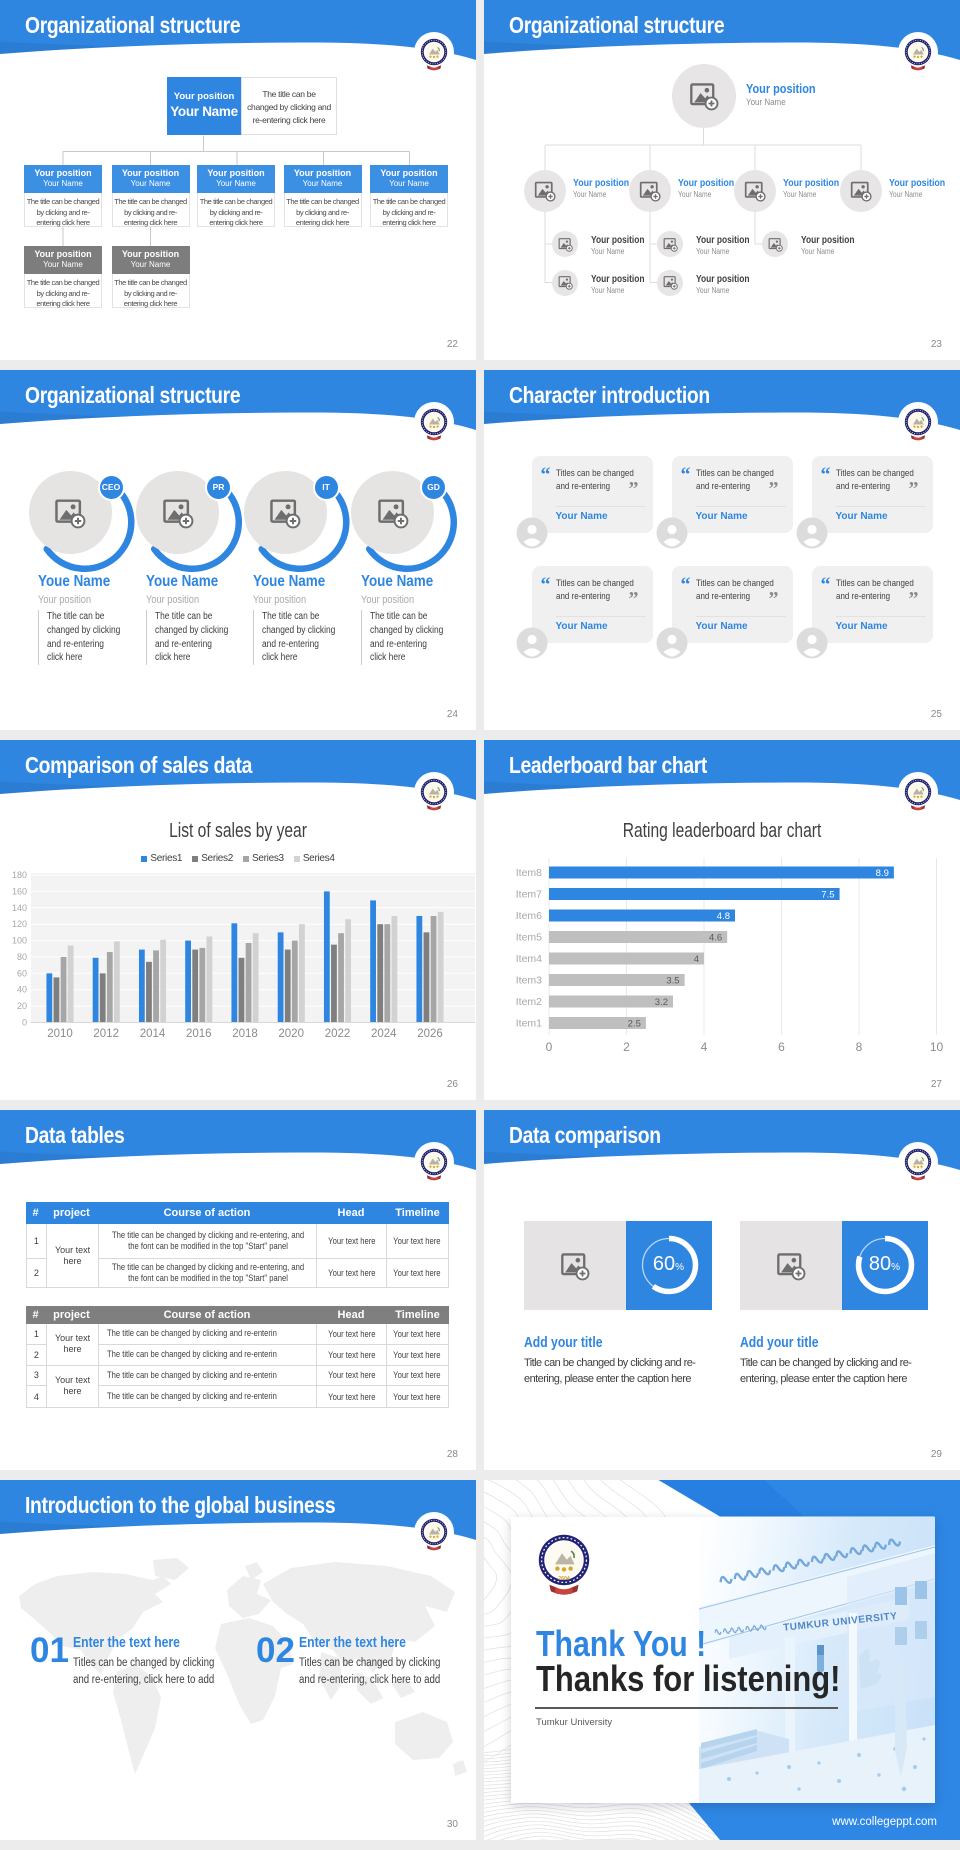 The image size is (960, 1850). I want to click on svg-text: Item3, so click(529, 981).